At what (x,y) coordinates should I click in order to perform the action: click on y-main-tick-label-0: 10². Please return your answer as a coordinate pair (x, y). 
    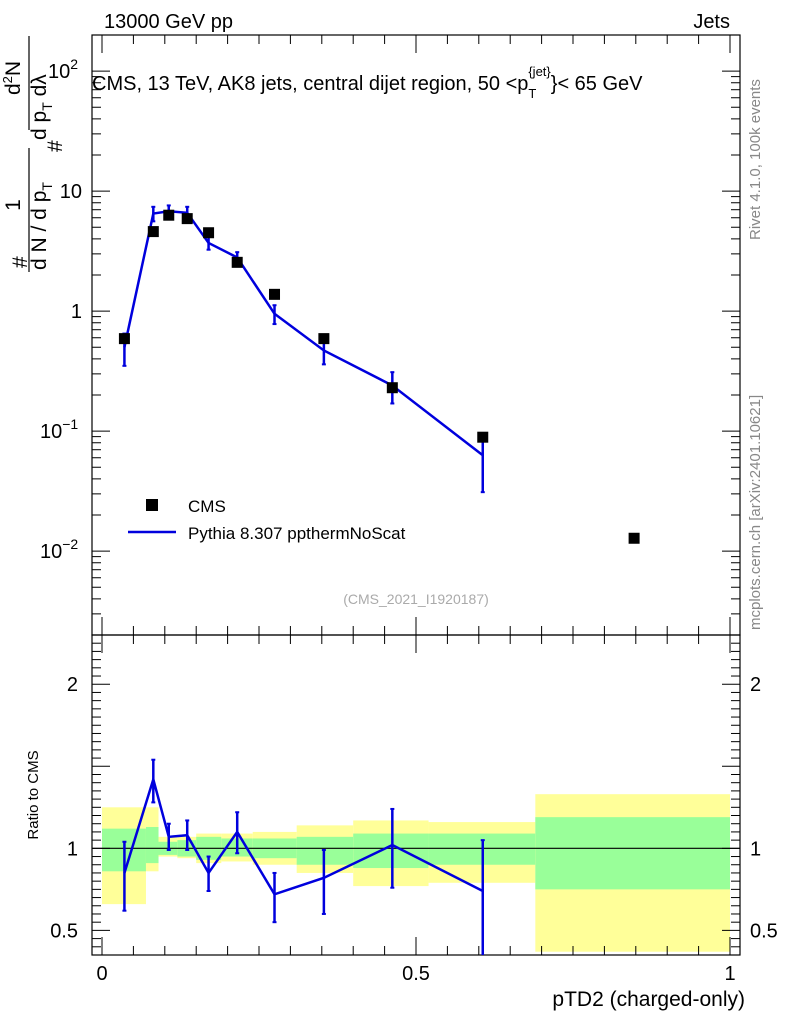
    Looking at the image, I should click on (63, 69).